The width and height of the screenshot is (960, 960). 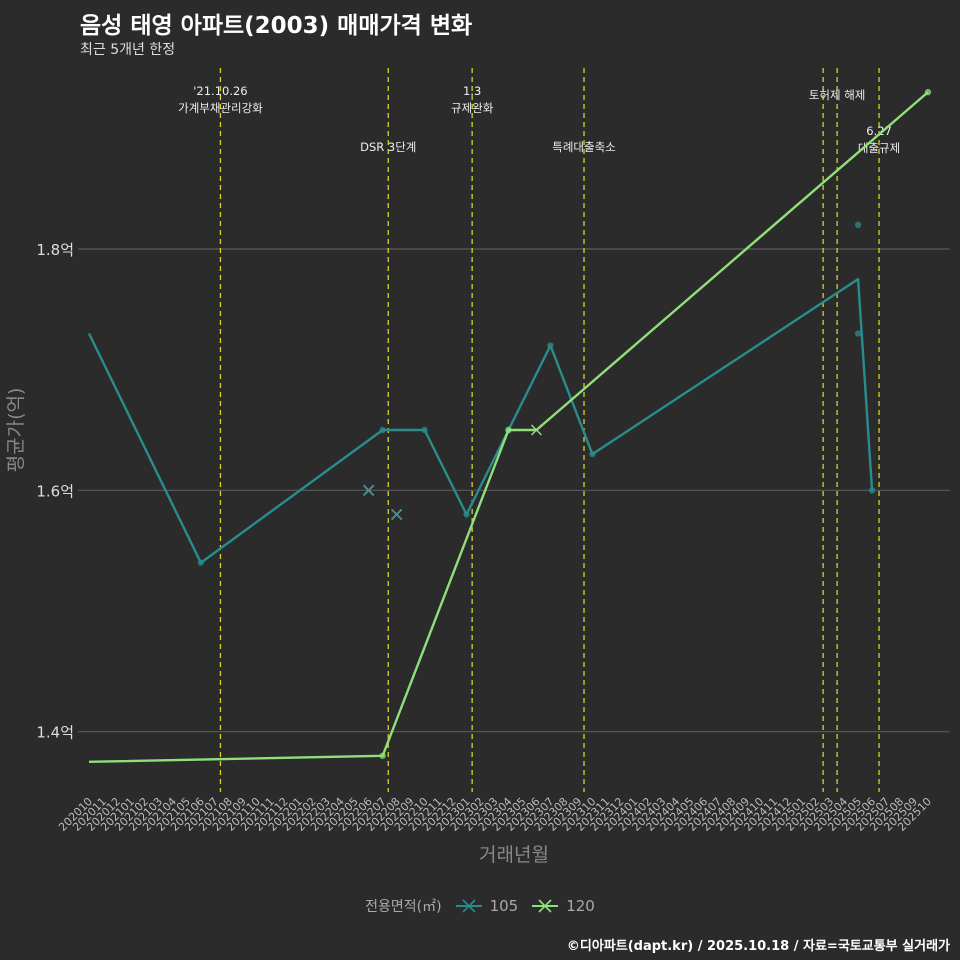 I want to click on chart-title: 음성 태영 아파트(2003) 매매가격 변화, so click(x=276, y=26).